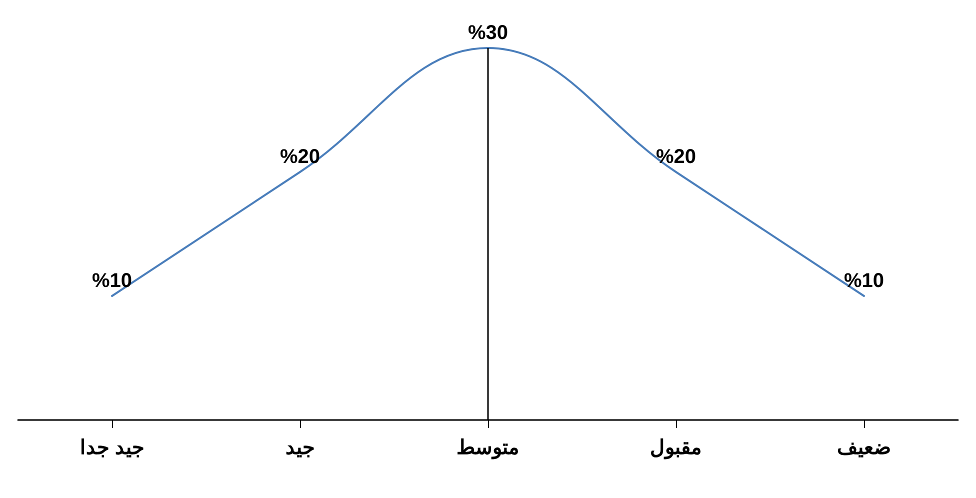 The width and height of the screenshot is (976, 498). Describe the element at coordinates (864, 448) in the screenshot. I see `x-tick-label: ضعيف` at that location.